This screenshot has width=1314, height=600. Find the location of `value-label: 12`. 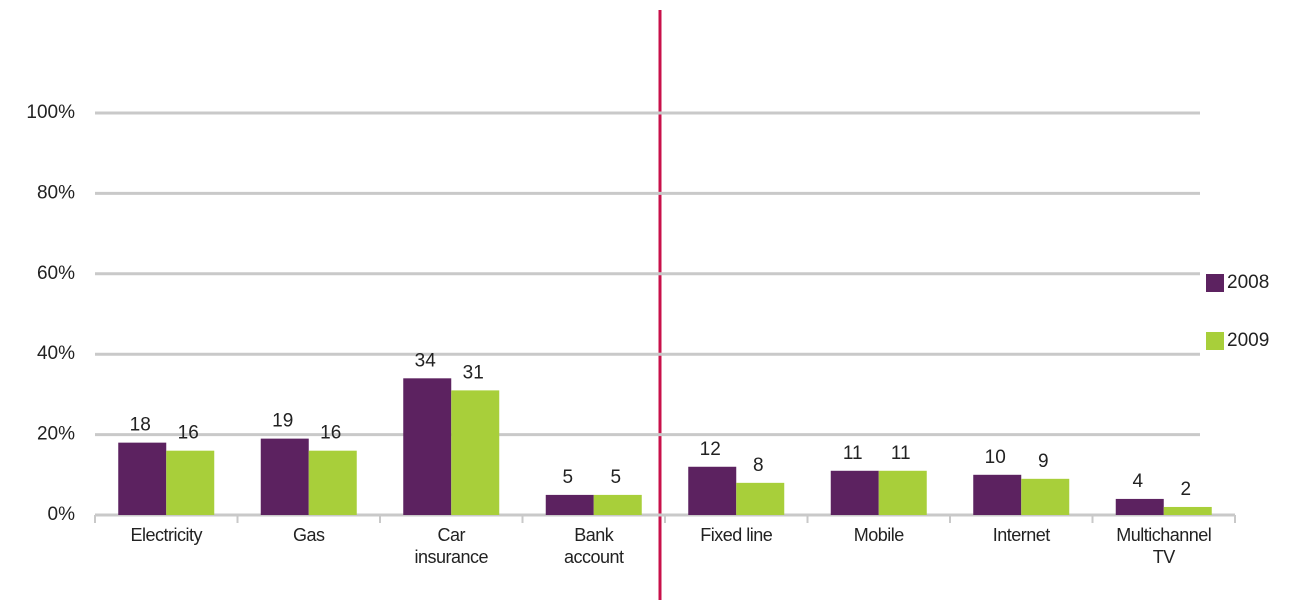

value-label: 12 is located at coordinates (710, 449).